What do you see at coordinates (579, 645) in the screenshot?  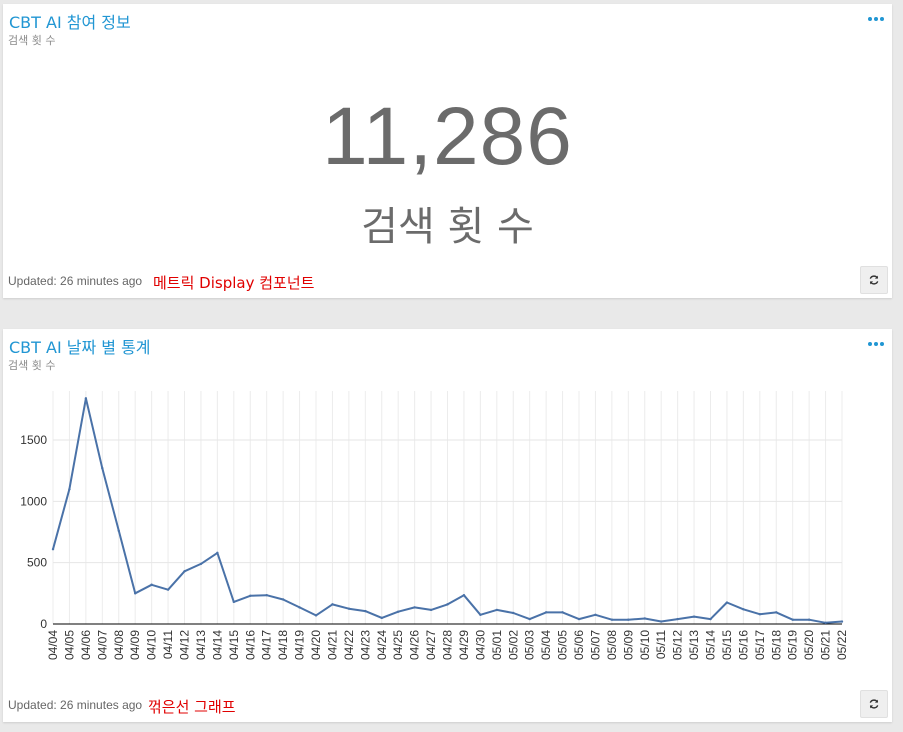 I see `x-tick-label: 05/06` at bounding box center [579, 645].